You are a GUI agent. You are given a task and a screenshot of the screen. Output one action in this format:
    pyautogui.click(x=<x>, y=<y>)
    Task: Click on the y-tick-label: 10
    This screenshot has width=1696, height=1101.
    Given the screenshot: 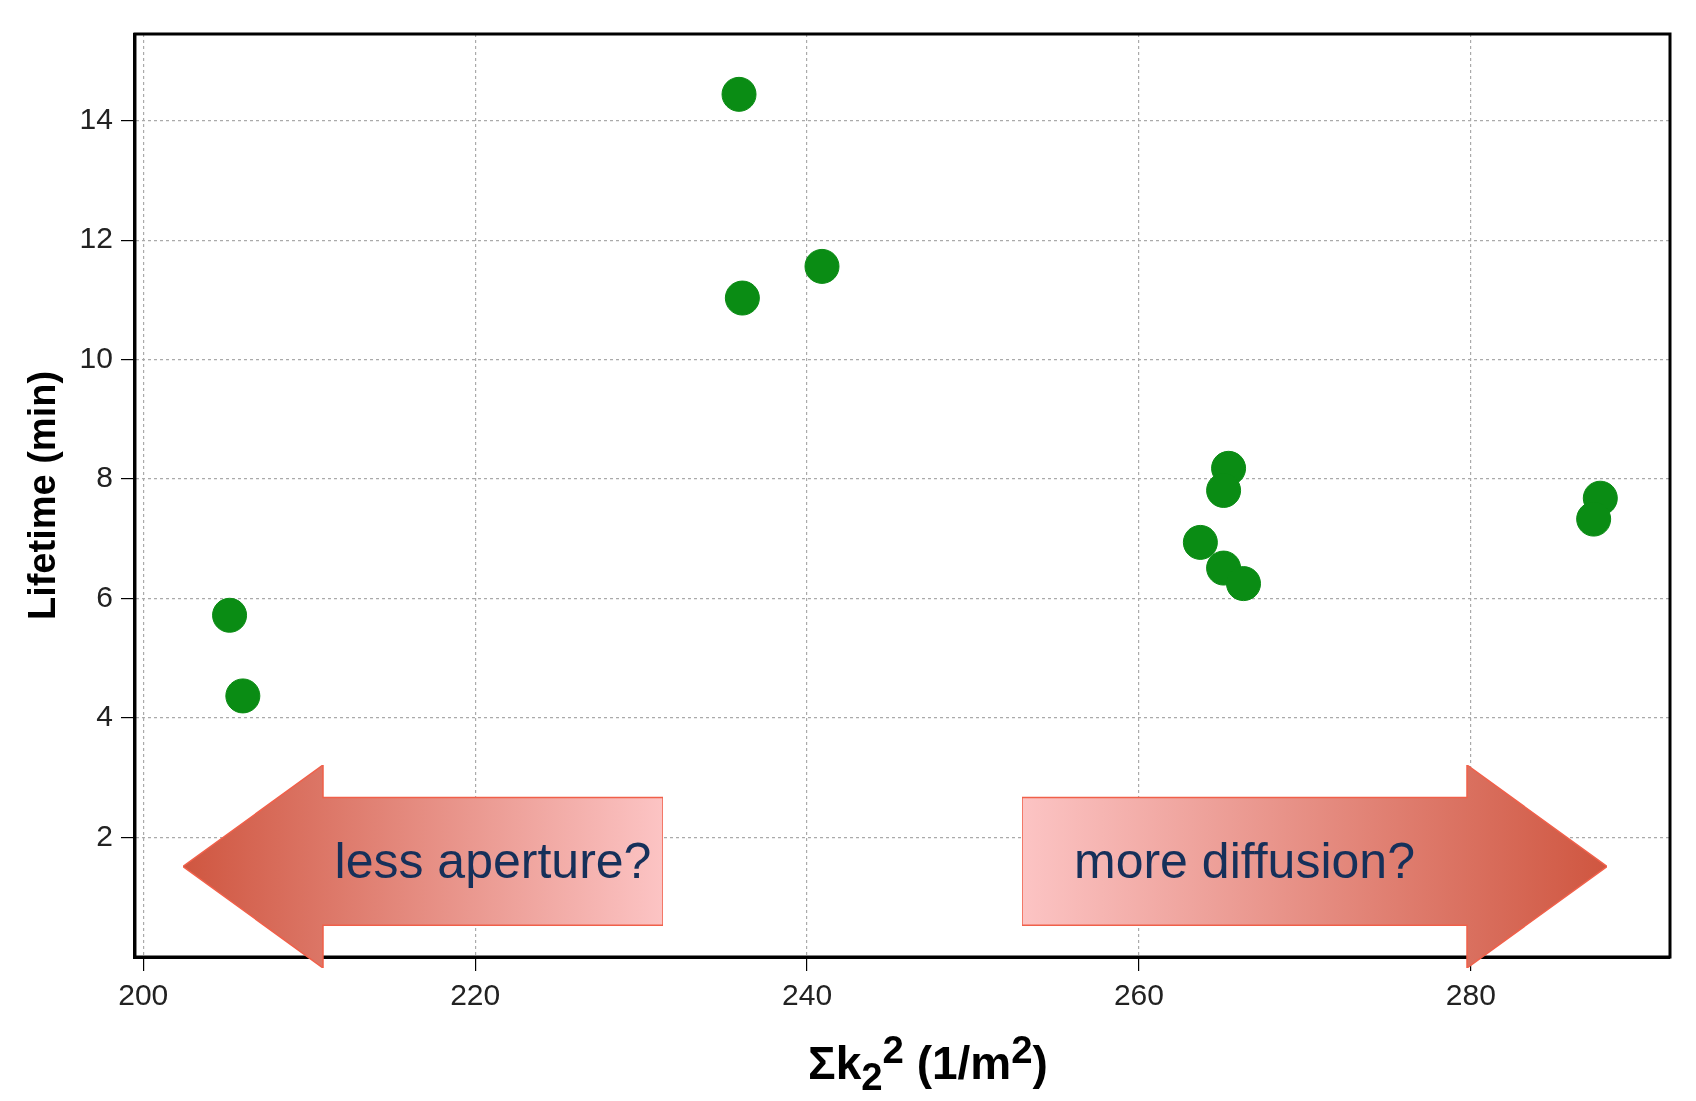 What is the action you would take?
    pyautogui.click(x=96, y=357)
    